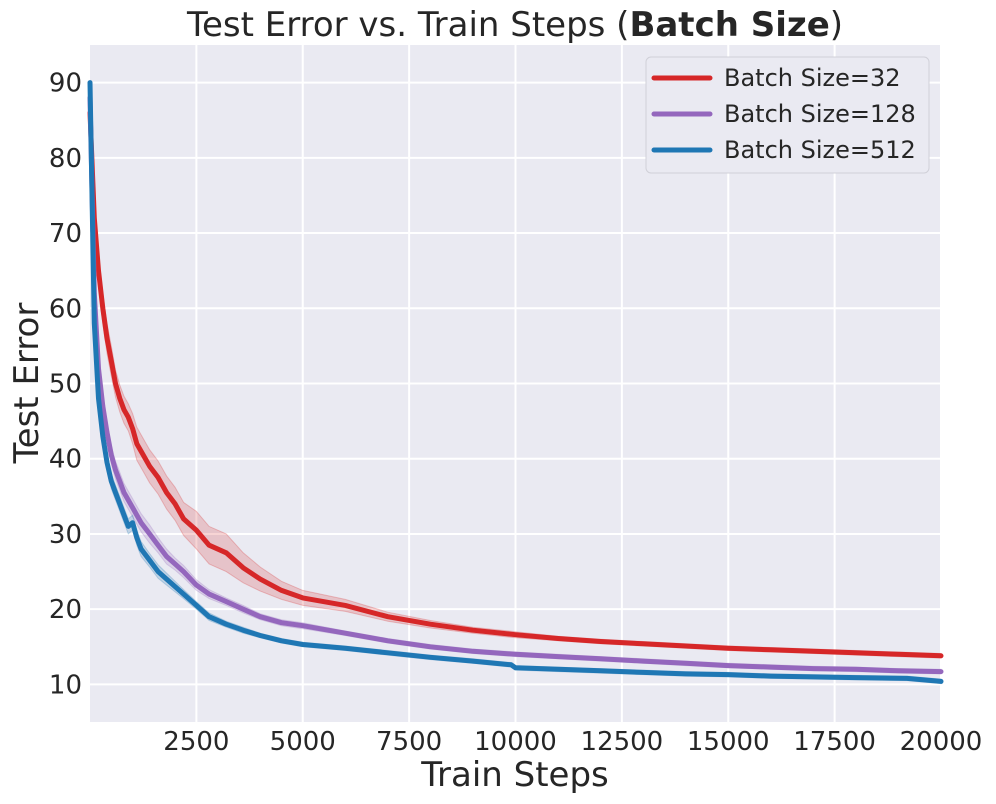 The height and width of the screenshot is (804, 996). What do you see at coordinates (622, 742) in the screenshot?
I see `x-tick-label: 12500` at bounding box center [622, 742].